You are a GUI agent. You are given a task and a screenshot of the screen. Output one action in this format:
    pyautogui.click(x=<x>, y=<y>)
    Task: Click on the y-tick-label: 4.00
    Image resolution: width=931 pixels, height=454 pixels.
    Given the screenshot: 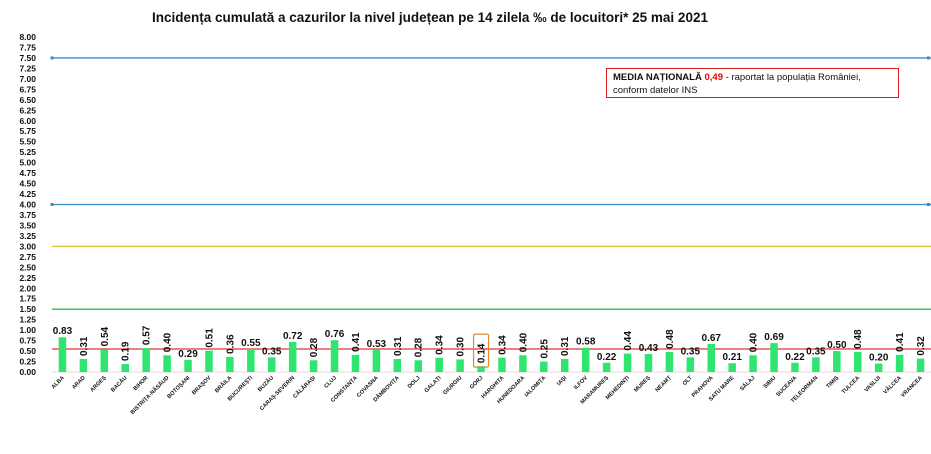 What is the action you would take?
    pyautogui.click(x=27, y=205)
    